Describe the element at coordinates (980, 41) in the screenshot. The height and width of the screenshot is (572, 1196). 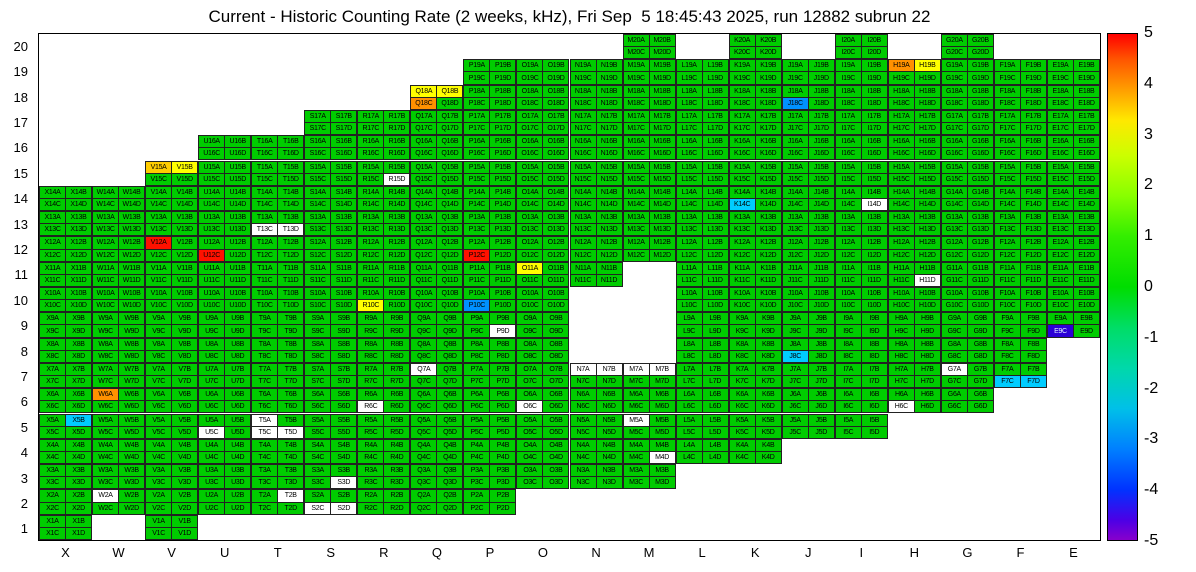
I see `channel-G20B: G20B` at that location.